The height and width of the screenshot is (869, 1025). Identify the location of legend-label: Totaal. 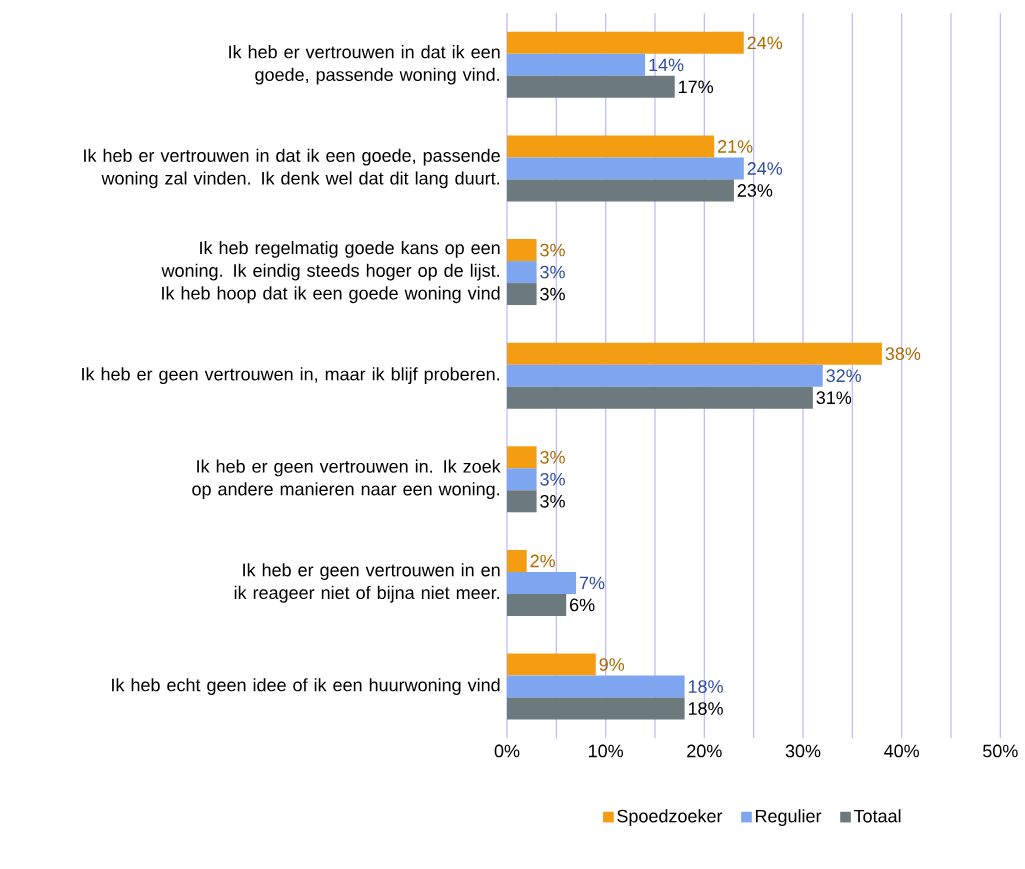
(877, 816).